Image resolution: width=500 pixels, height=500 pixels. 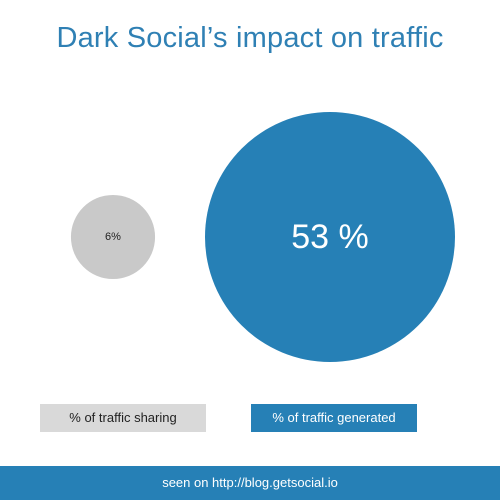 I want to click on bubble-label-traffic-generated: 53 %, so click(x=330, y=237).